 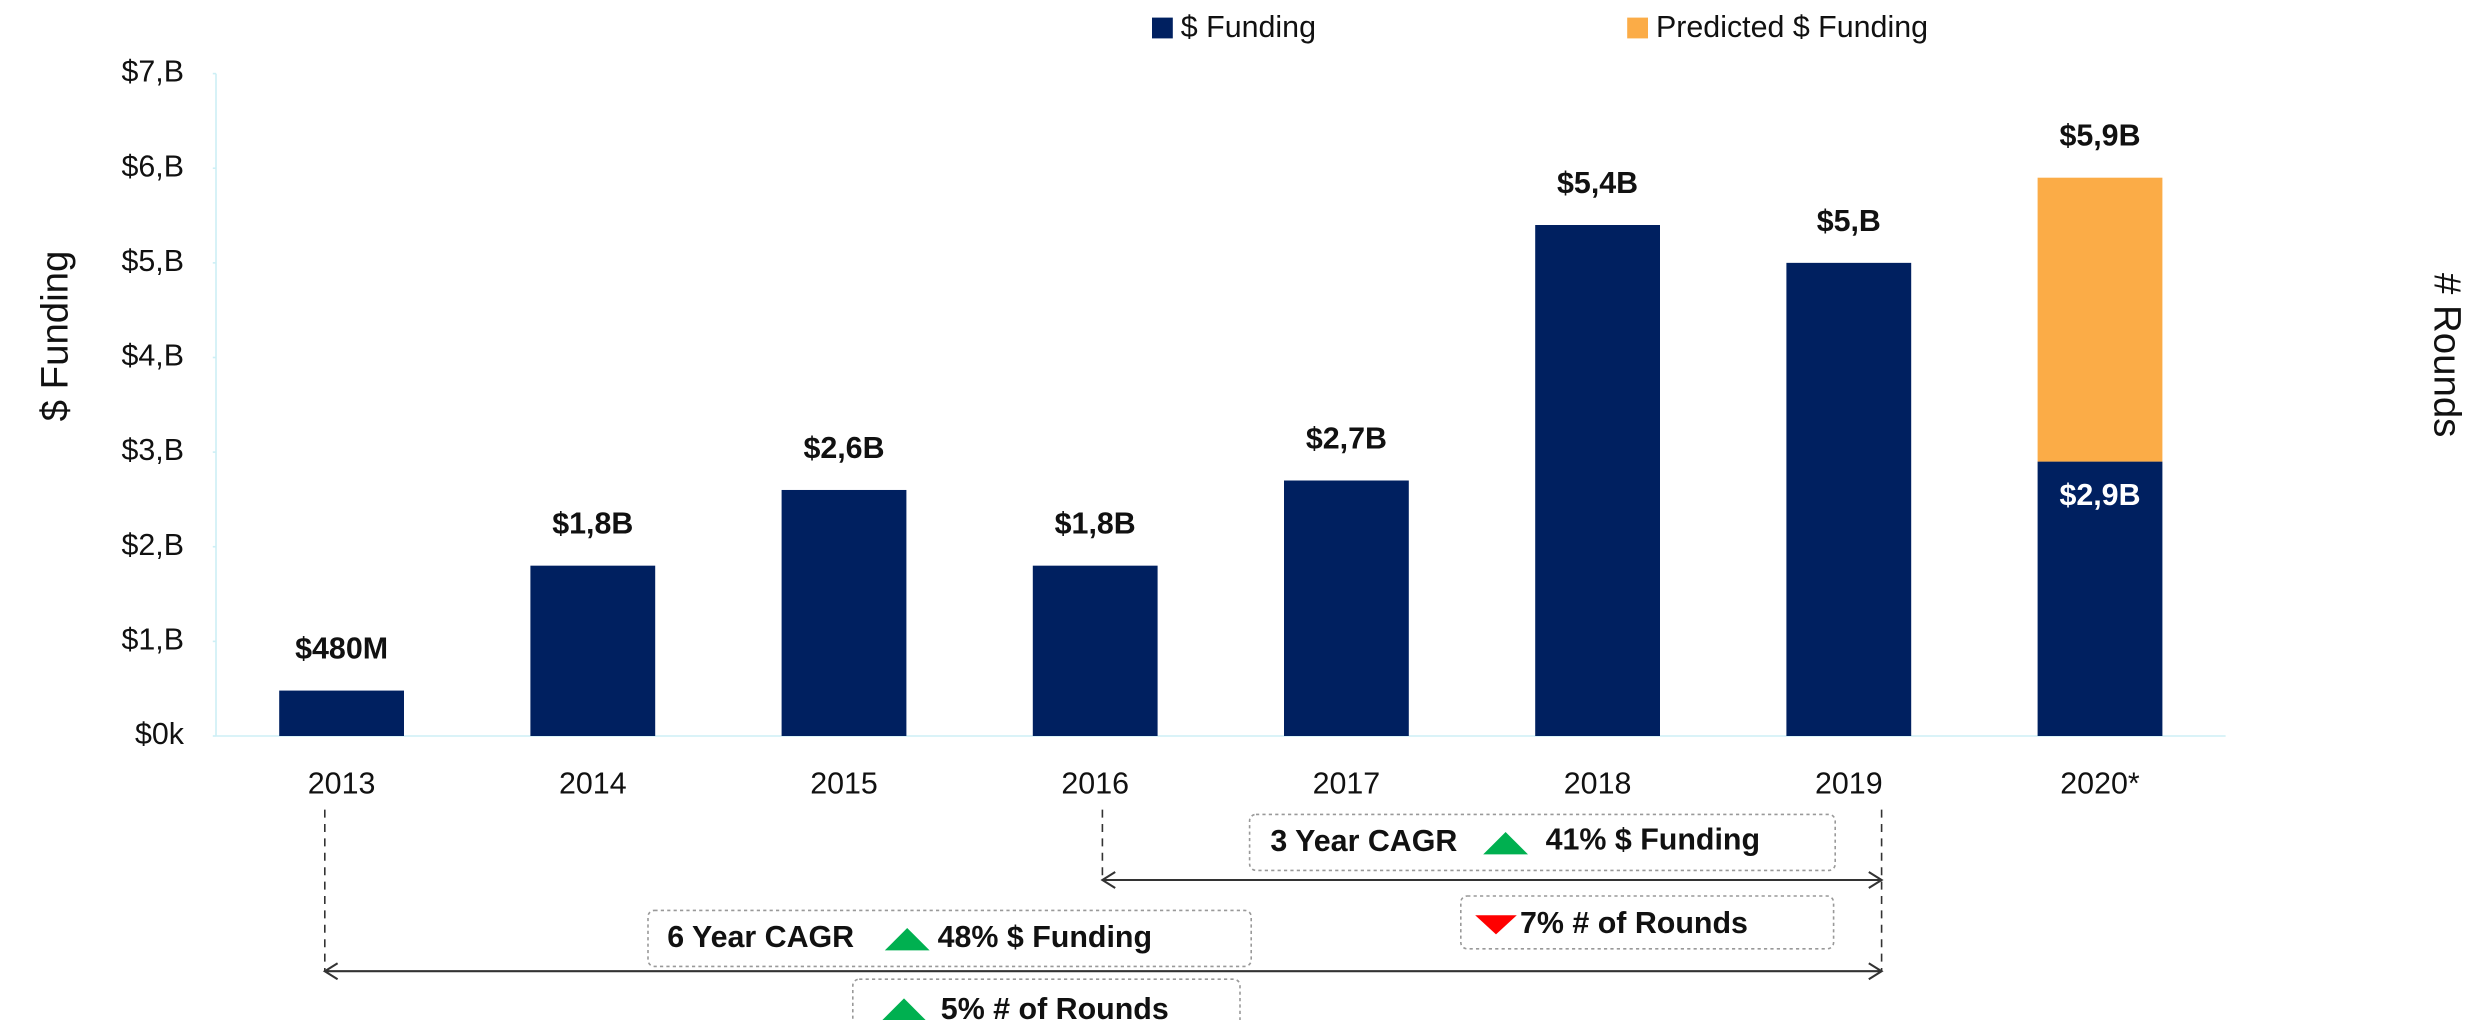 I want to click on data-label: $2,7B, so click(x=1346, y=439).